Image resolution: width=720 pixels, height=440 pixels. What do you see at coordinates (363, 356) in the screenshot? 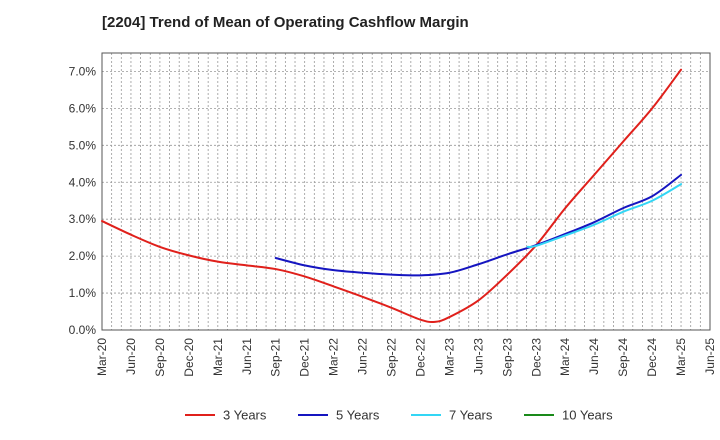
I see `x-tick-label: Jun-22` at bounding box center [363, 356].